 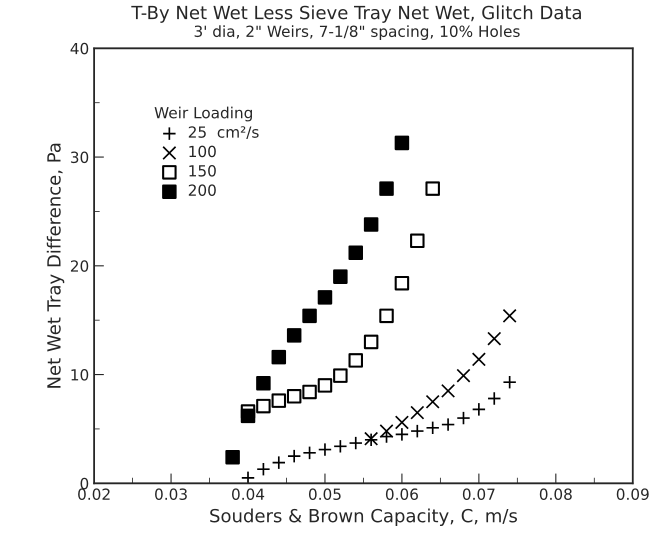 What do you see at coordinates (203, 114) in the screenshot?
I see `legend-title: Weir Loading` at bounding box center [203, 114].